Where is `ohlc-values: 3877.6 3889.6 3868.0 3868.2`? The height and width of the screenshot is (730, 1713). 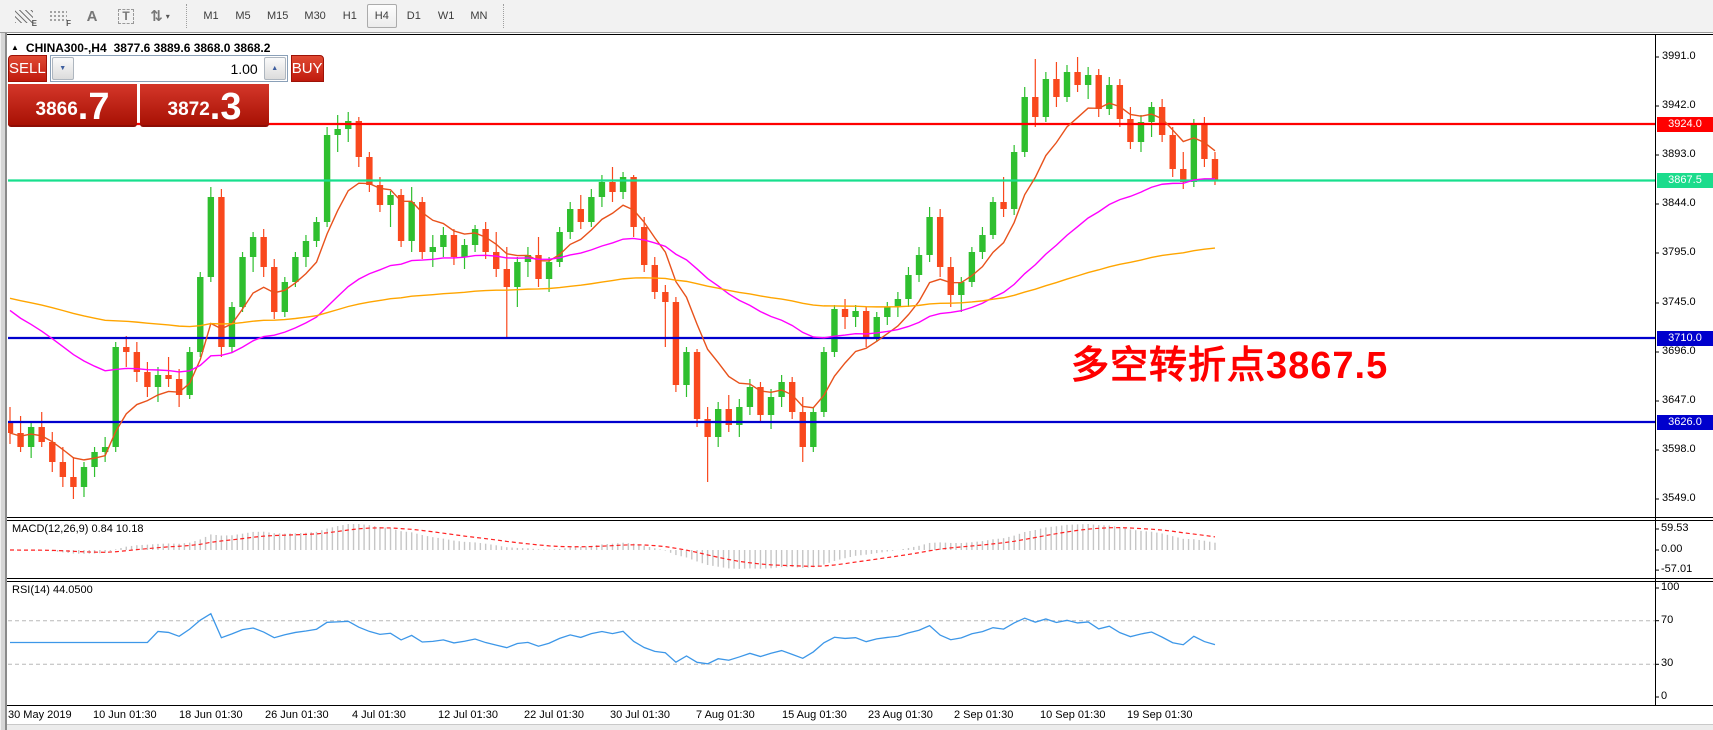 ohlc-values: 3877.6 3889.6 3868.0 3868.2 is located at coordinates (192, 48).